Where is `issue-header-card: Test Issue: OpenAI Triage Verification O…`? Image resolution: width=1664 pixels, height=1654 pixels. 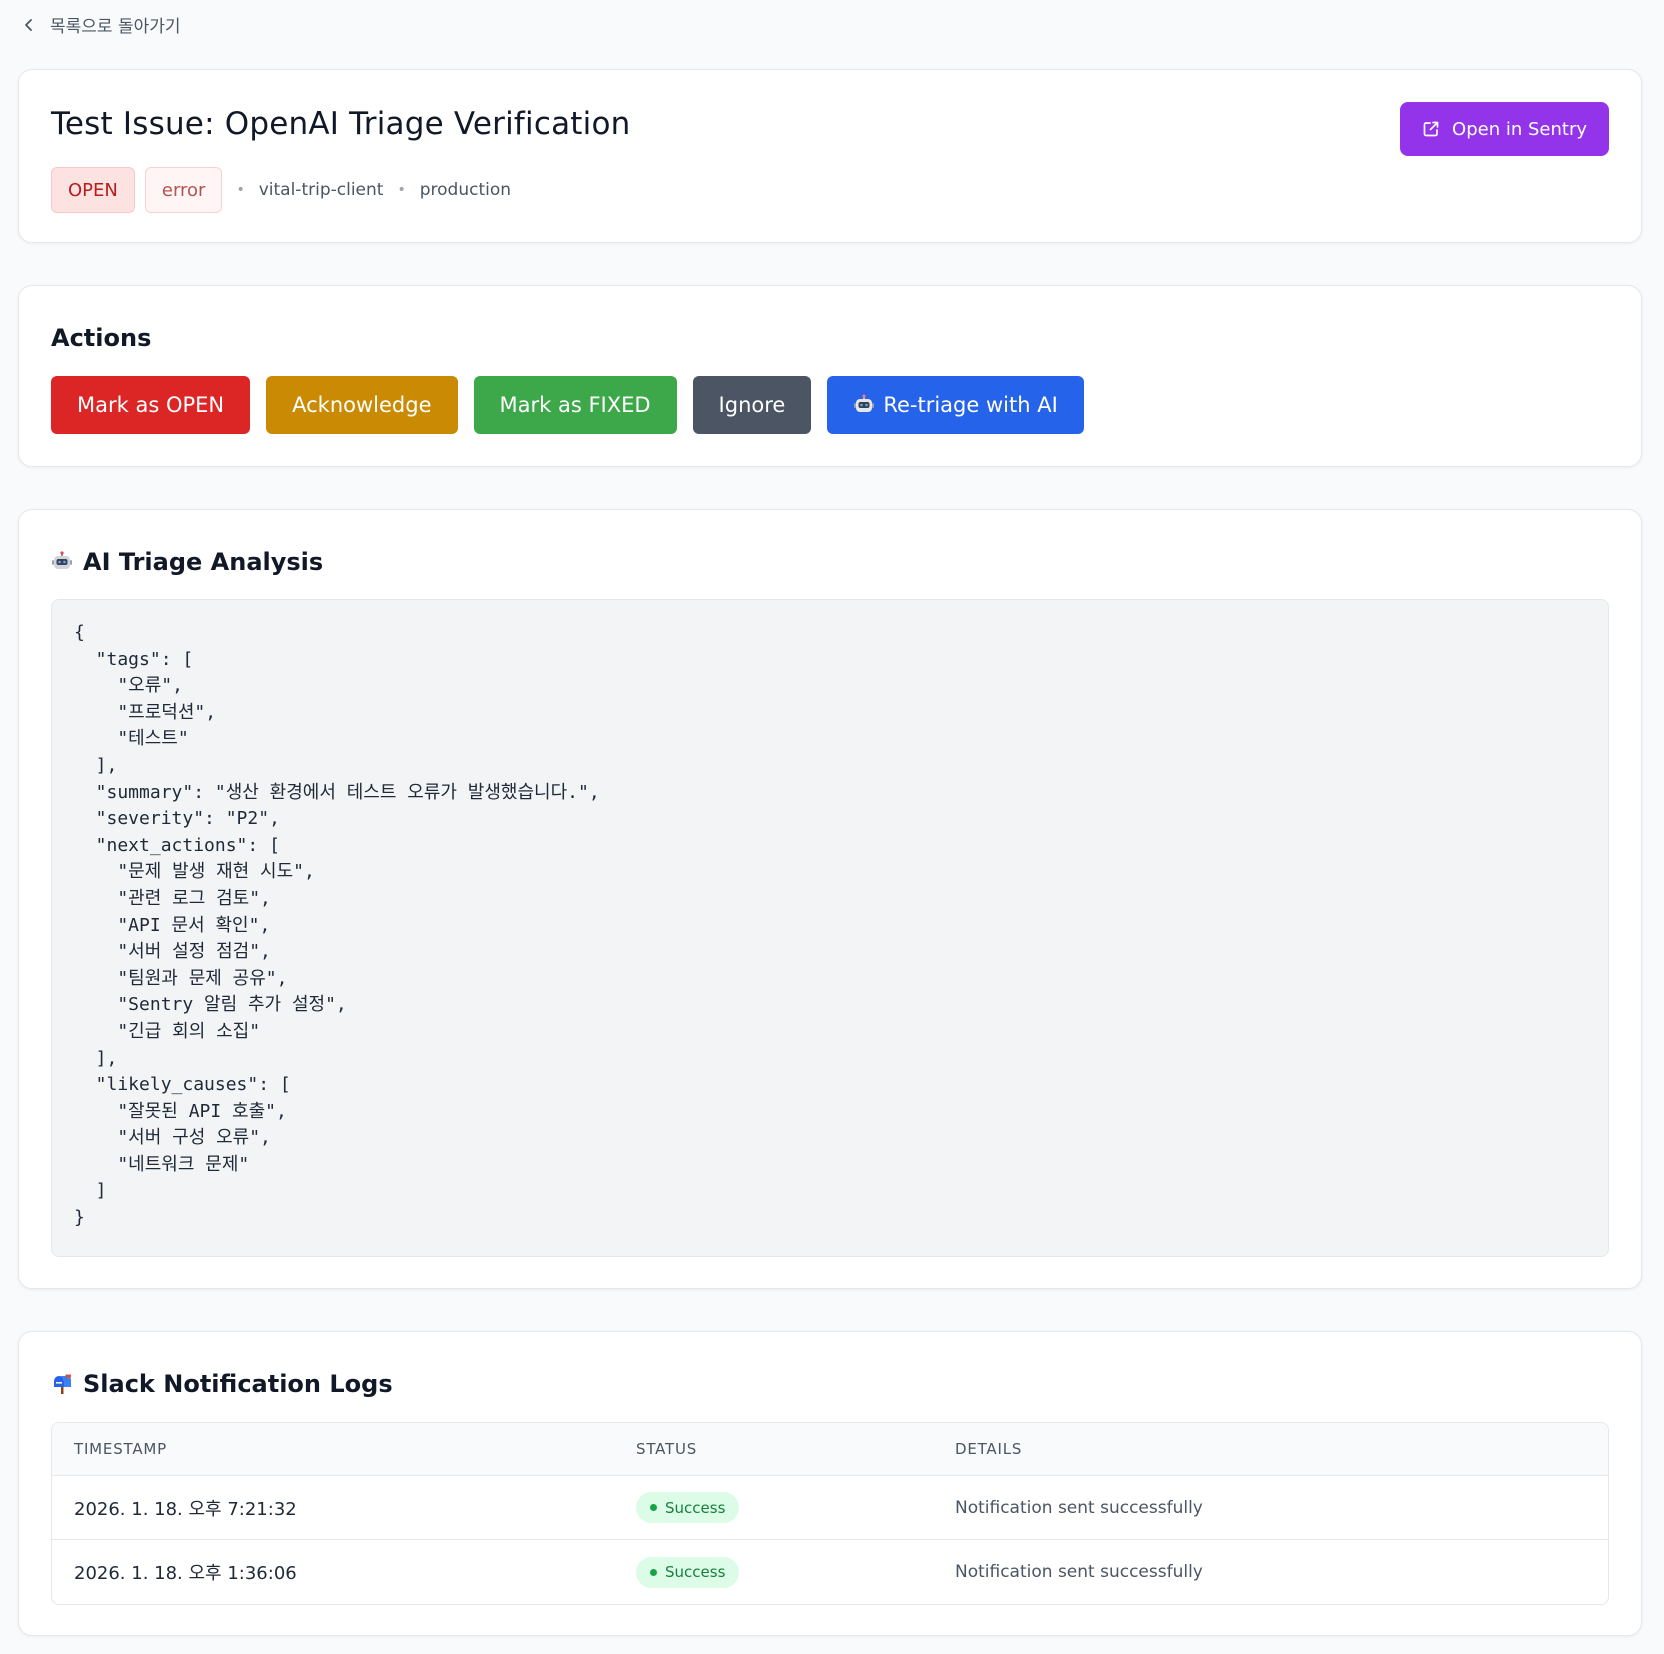 issue-header-card: Test Issue: OpenAI Triage Verification O… is located at coordinates (830, 156).